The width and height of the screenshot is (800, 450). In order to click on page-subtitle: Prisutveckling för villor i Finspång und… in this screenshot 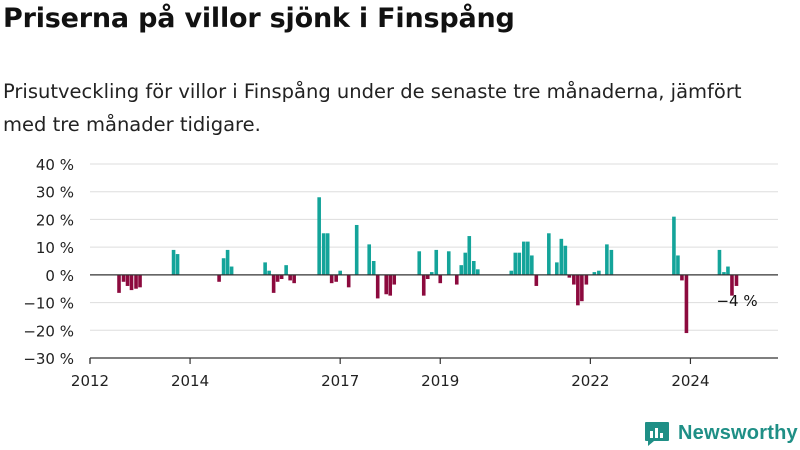, I will do `click(372, 108)`.